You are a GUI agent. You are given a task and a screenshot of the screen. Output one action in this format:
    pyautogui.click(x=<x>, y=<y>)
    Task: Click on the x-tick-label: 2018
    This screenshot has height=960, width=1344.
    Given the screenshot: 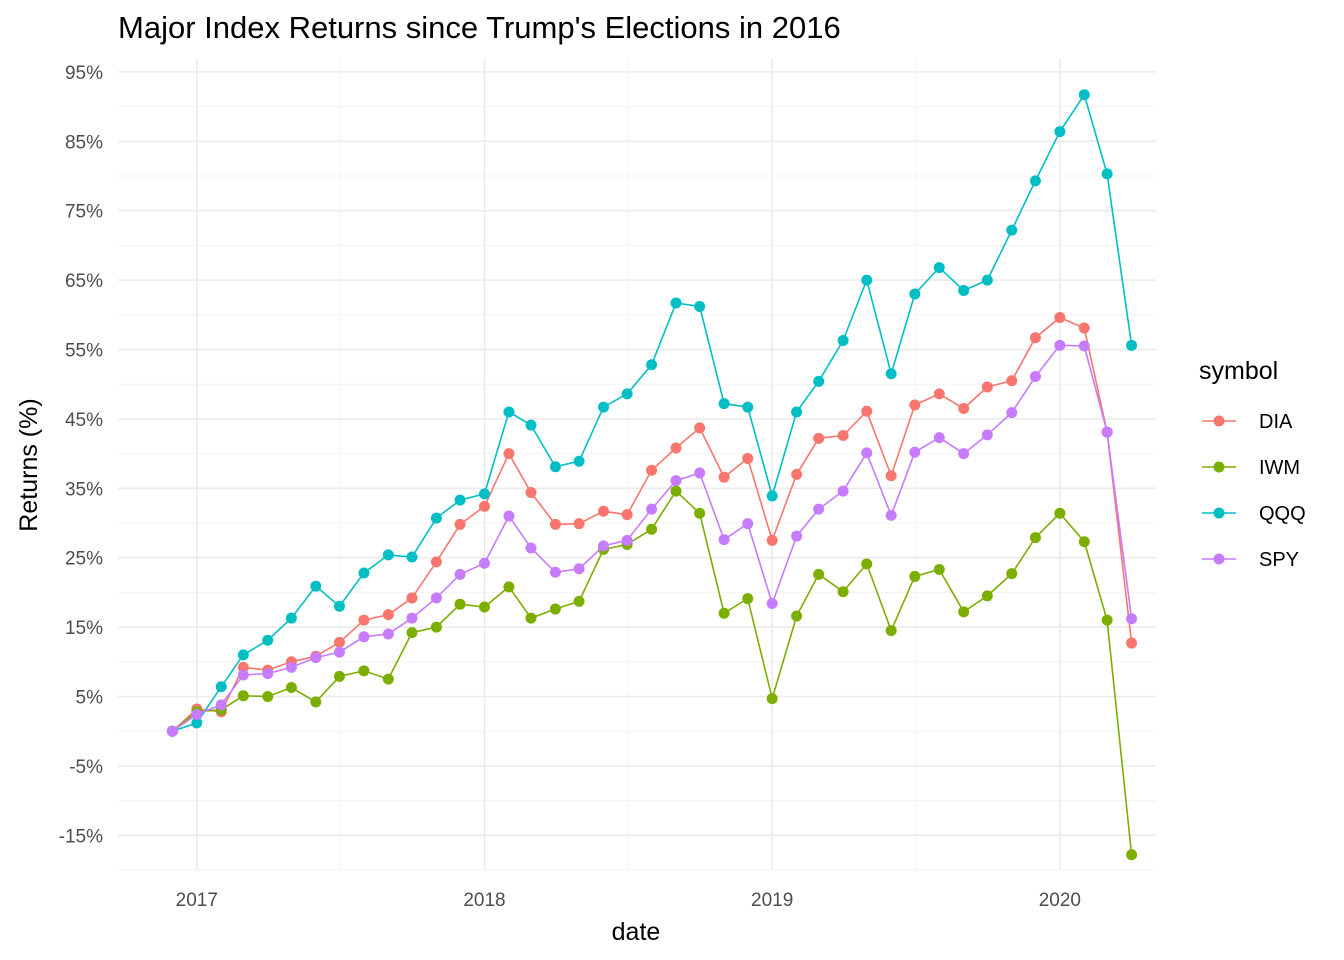 What is the action you would take?
    pyautogui.click(x=484, y=900)
    